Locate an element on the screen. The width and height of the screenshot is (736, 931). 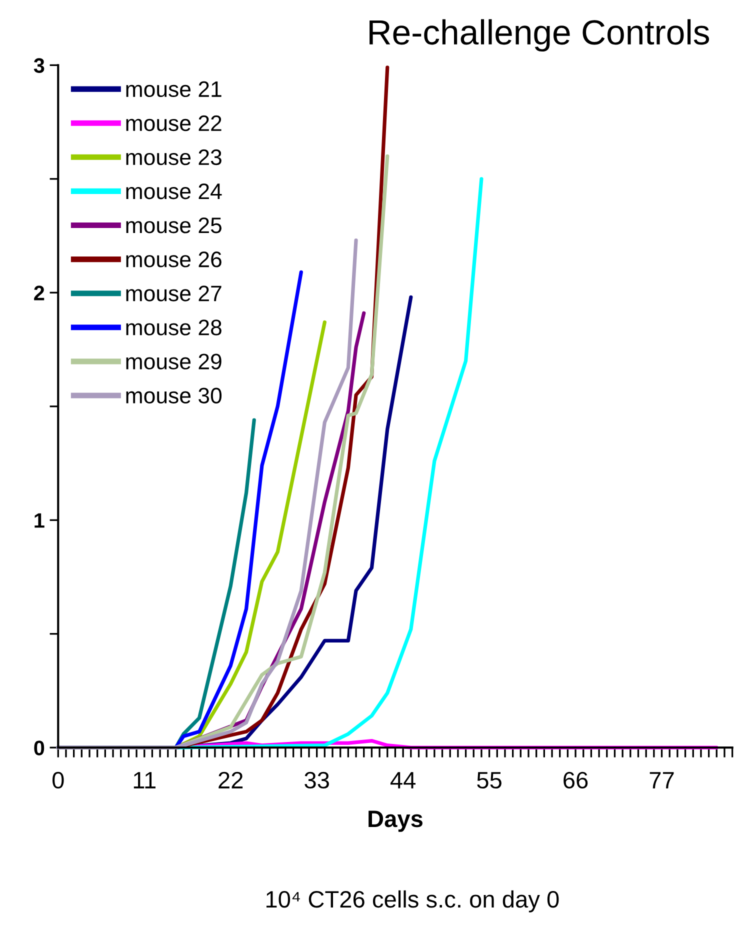
legend-label: mouse 23 is located at coordinates (174, 157).